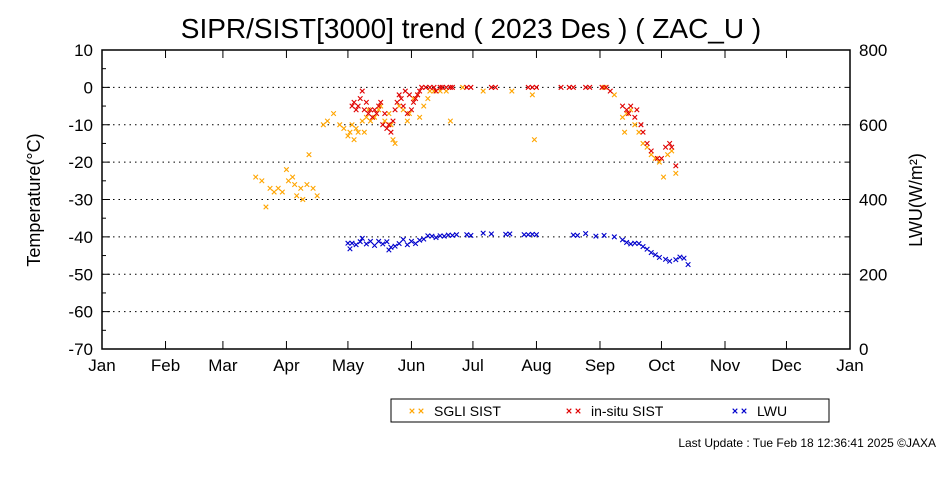 Image resolution: width=950 pixels, height=480 pixels. Describe the element at coordinates (348, 365) in the screenshot. I see `x-tick-label: May` at that location.